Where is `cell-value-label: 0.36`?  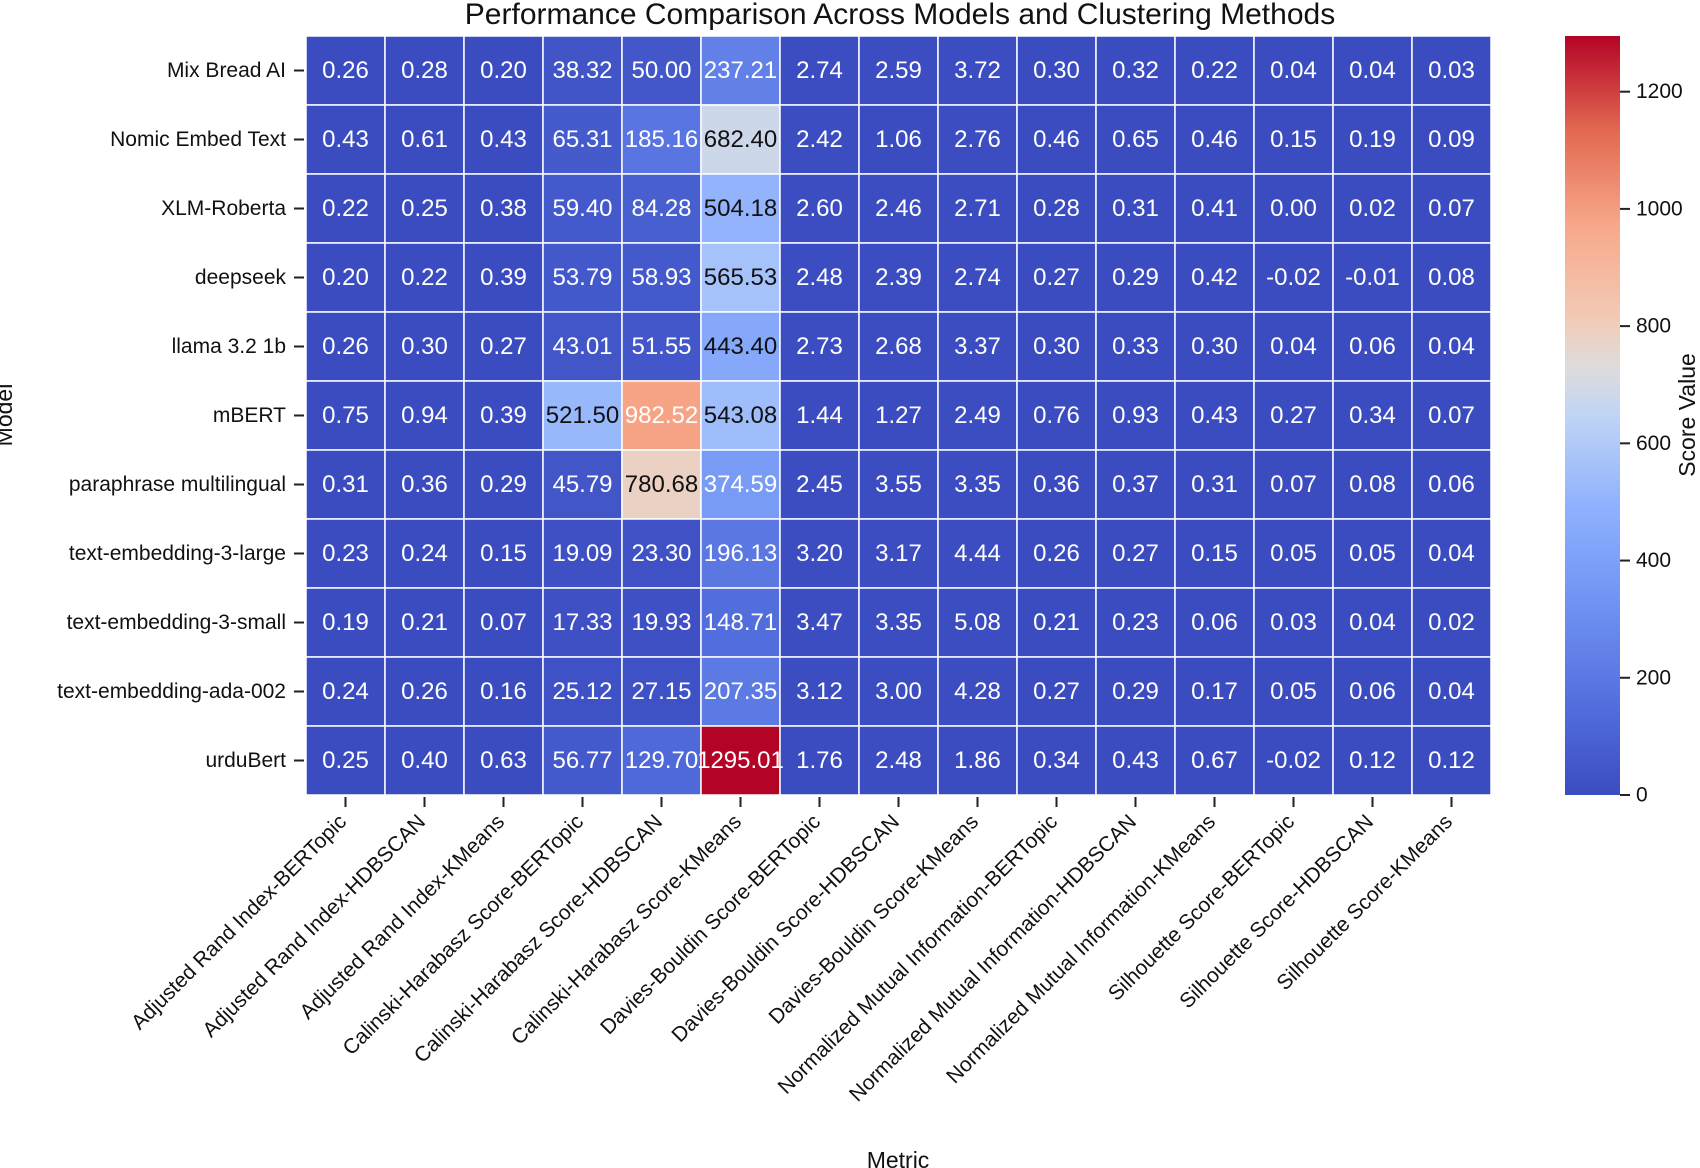 cell-value-label: 0.36 is located at coordinates (424, 484).